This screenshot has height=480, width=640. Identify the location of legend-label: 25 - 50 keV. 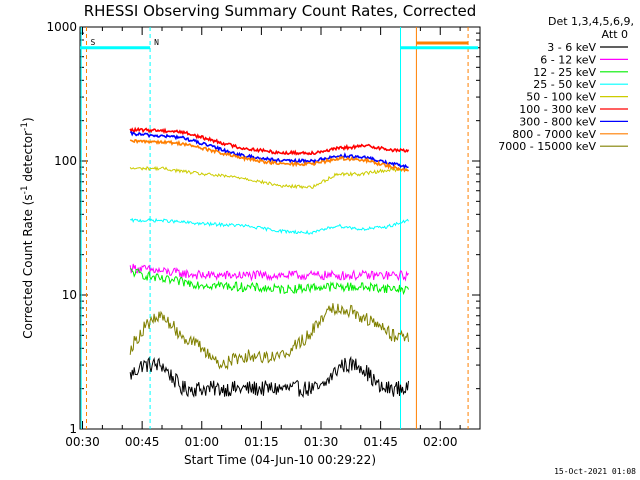
(564, 84).